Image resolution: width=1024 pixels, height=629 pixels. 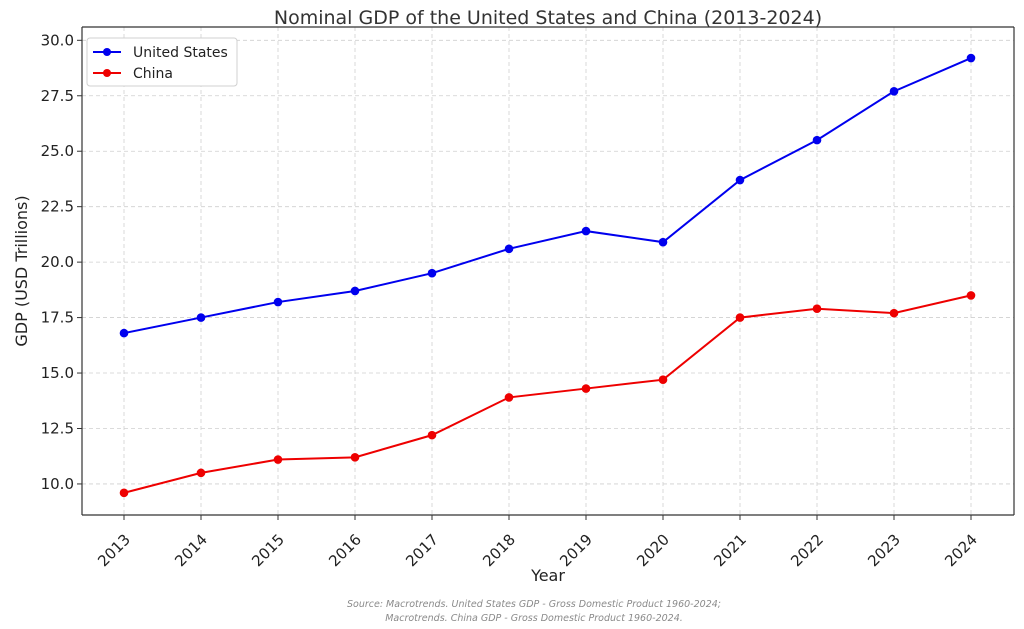 What do you see at coordinates (57, 262) in the screenshot?
I see `y-tick-label: 20.0` at bounding box center [57, 262].